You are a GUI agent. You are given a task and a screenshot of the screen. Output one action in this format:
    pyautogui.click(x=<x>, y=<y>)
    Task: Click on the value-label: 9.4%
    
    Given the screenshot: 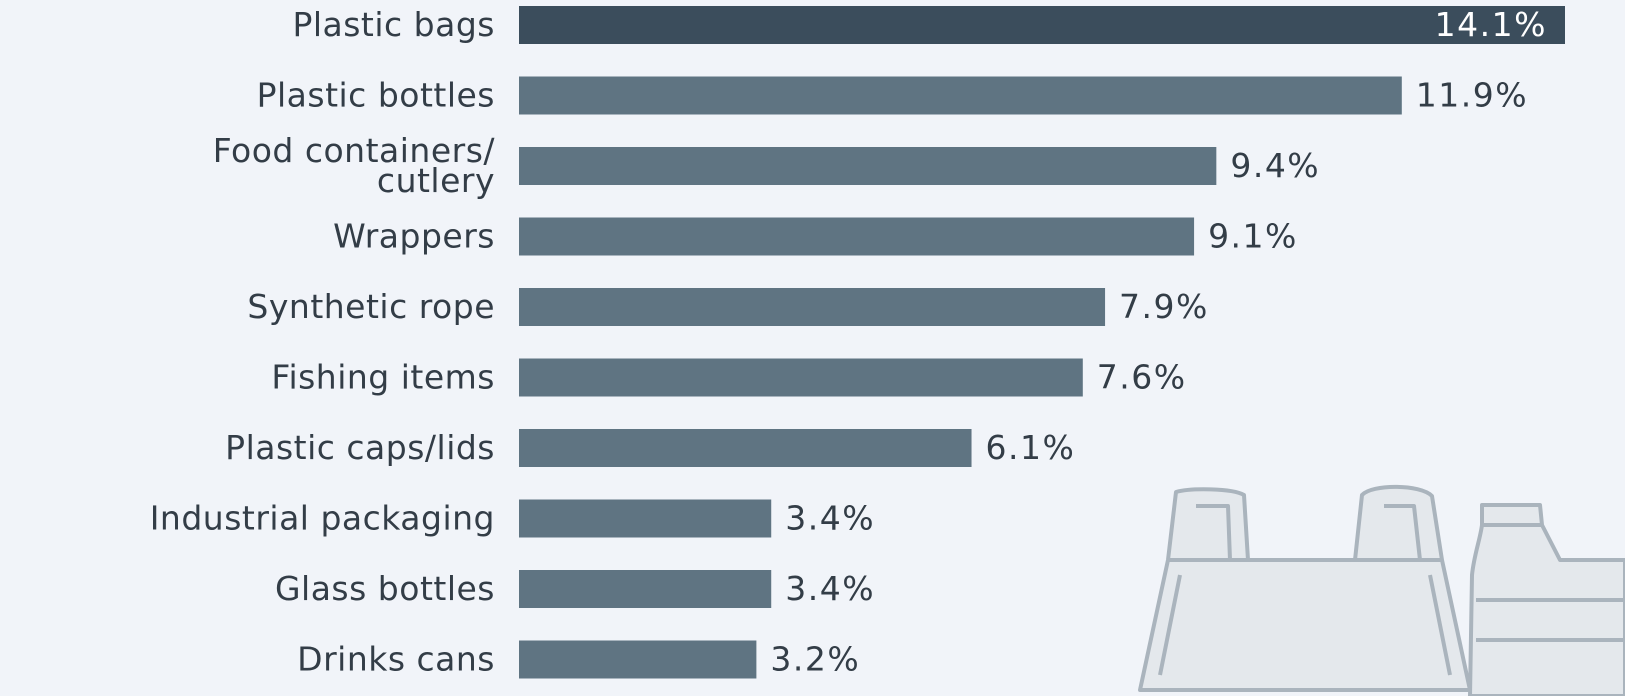 What is the action you would take?
    pyautogui.click(x=1275, y=165)
    